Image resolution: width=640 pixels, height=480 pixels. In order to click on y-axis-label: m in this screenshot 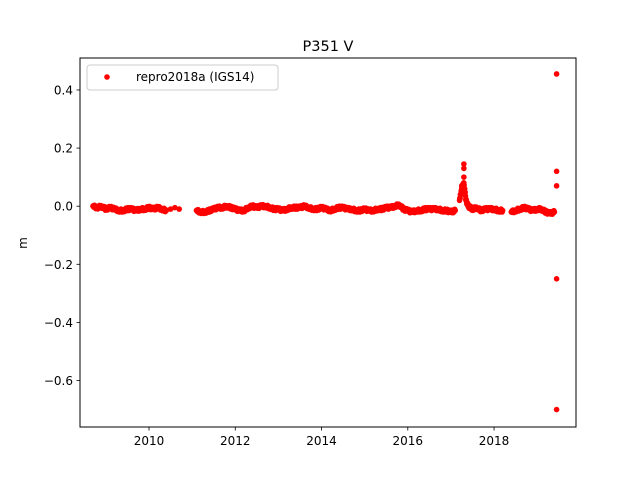, I will do `click(23, 243)`.